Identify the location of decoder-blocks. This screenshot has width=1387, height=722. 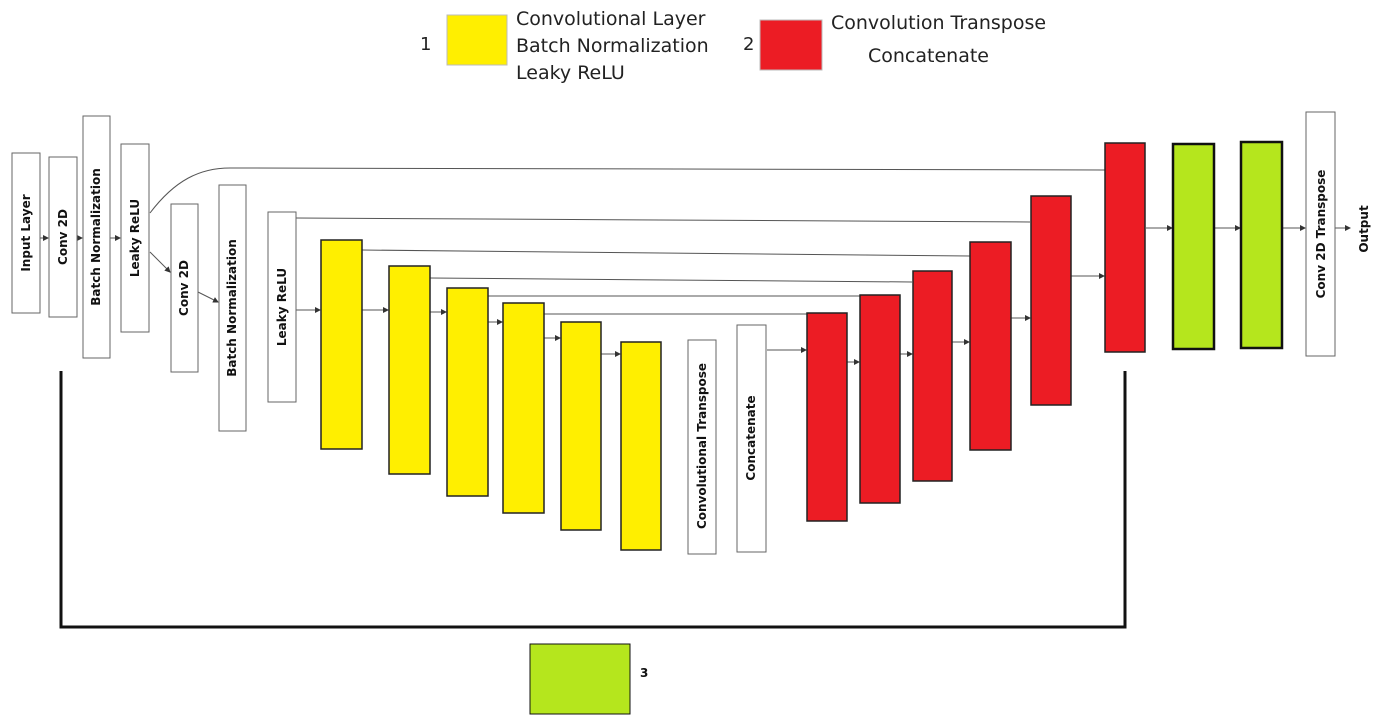
(976, 332).